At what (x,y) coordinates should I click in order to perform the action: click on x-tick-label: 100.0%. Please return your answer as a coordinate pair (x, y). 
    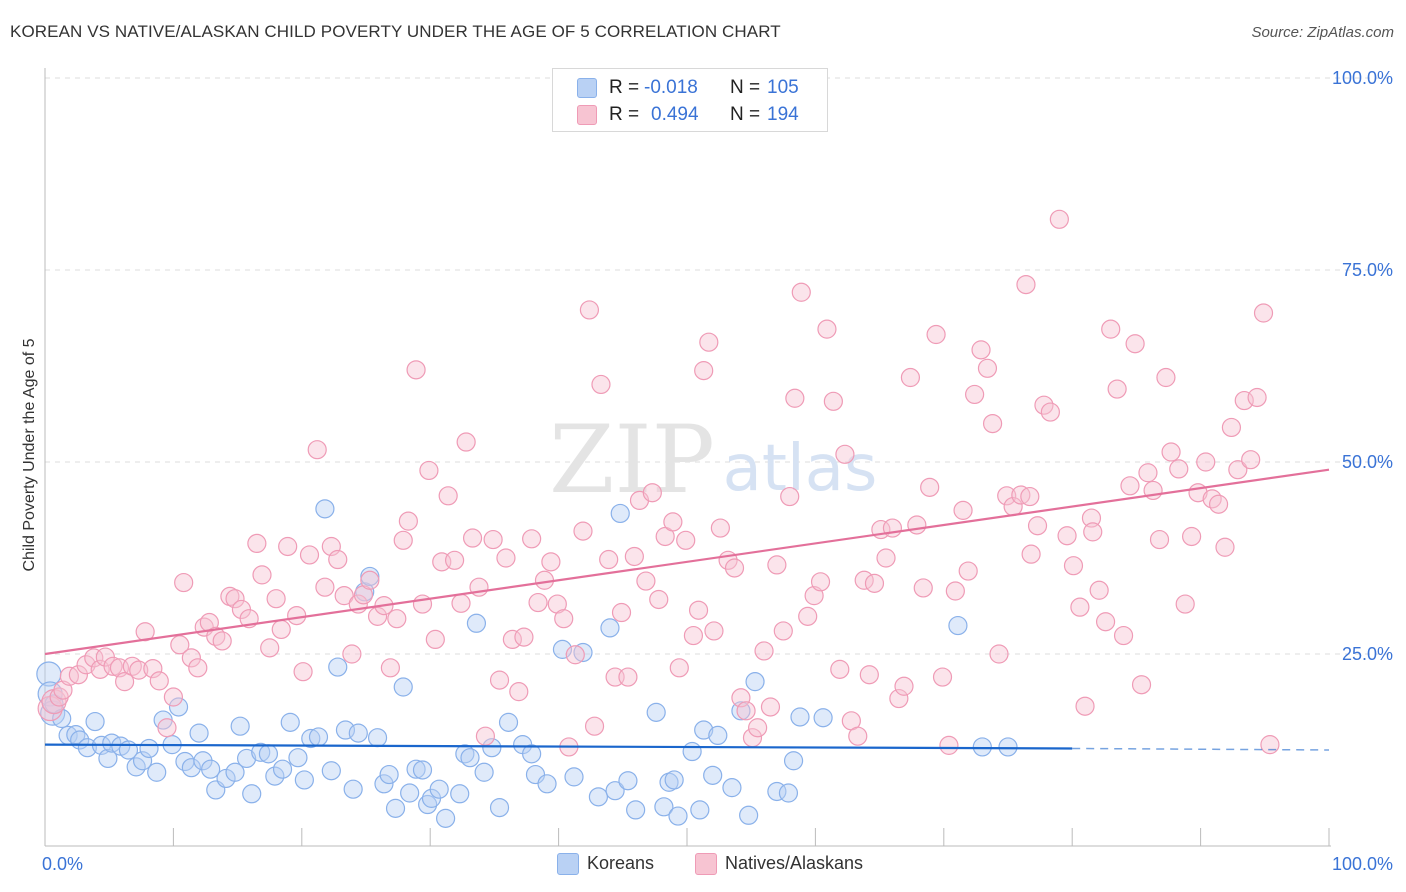
    Looking at the image, I should click on (1362, 864).